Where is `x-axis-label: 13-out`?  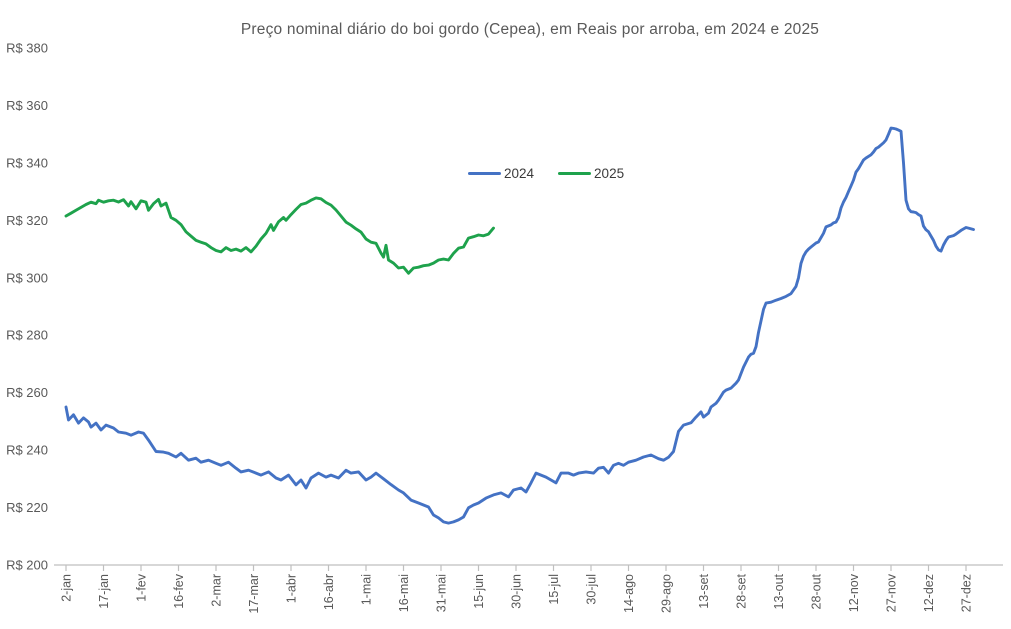 x-axis-label: 13-out is located at coordinates (779, 591).